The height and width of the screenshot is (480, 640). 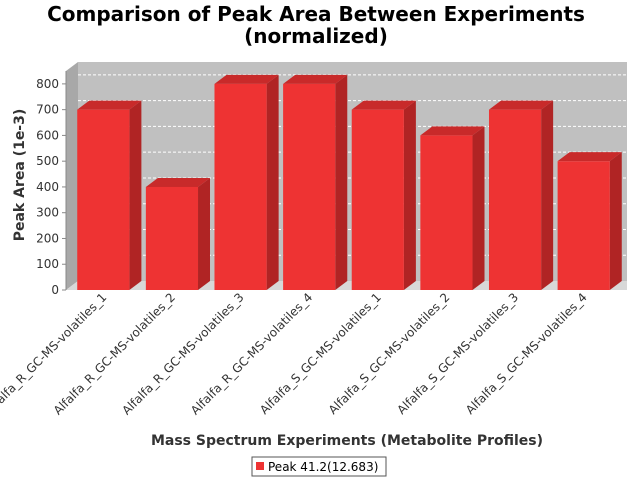 I want to click on legend: Peak 41.2(12.683), so click(x=319, y=466).